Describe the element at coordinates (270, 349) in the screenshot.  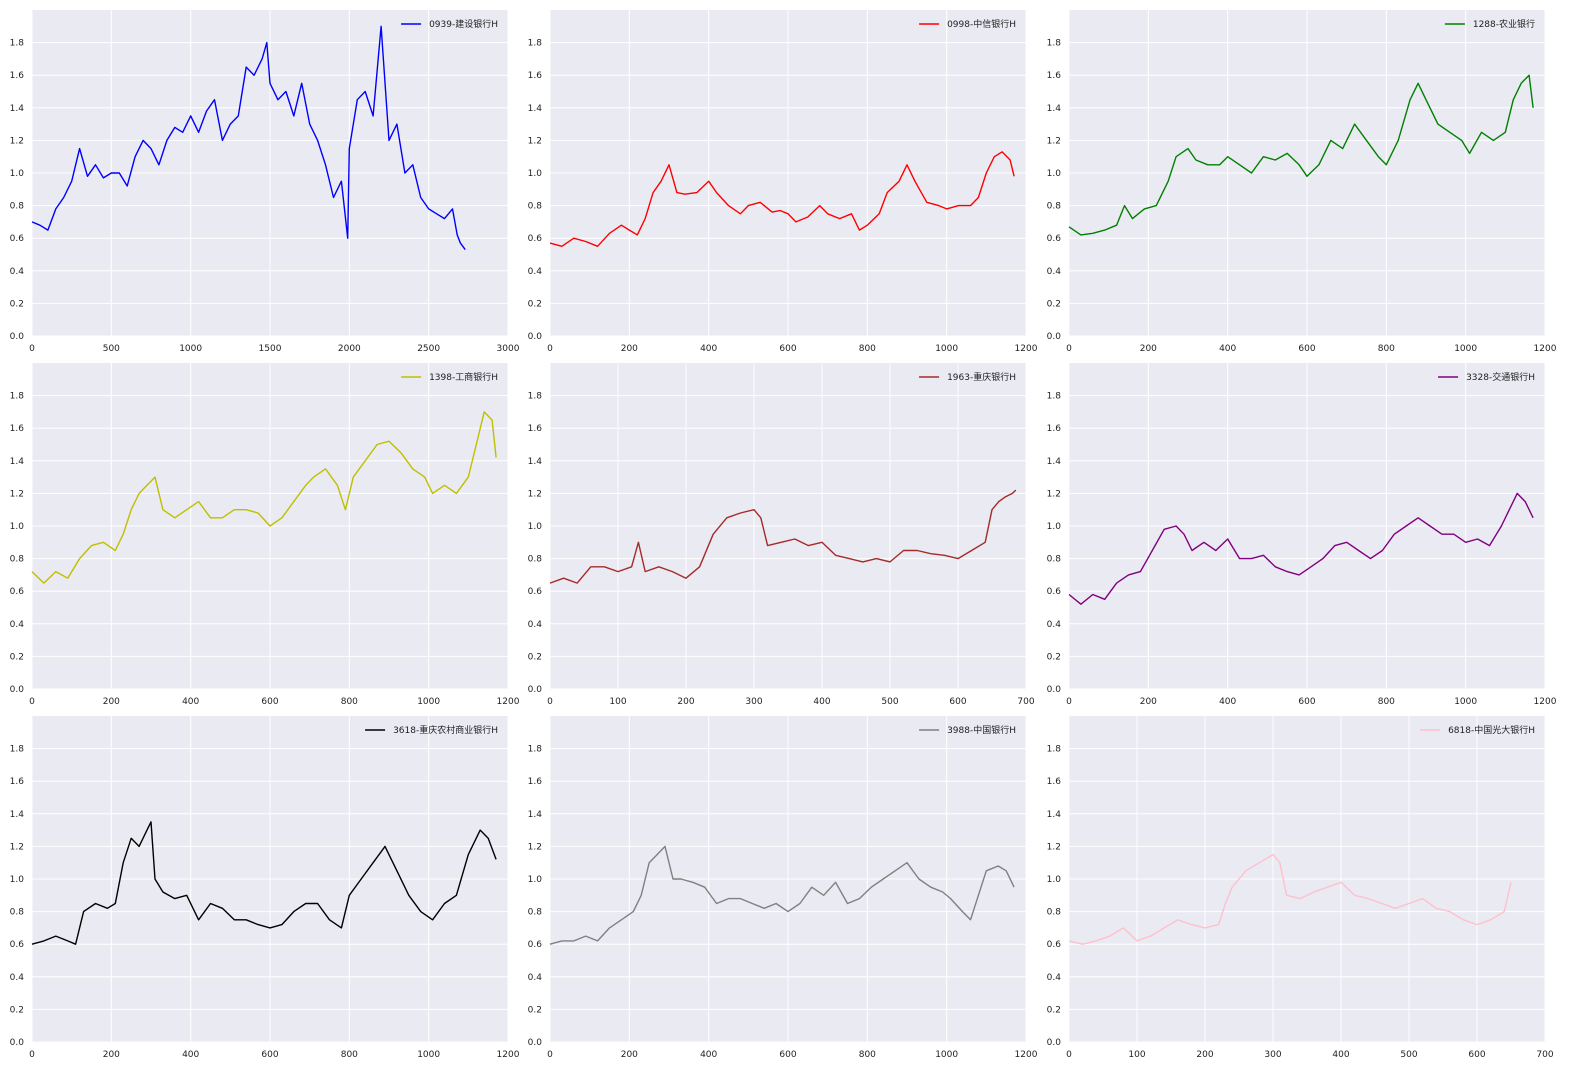
I see `x-tick-label: 1500` at that location.